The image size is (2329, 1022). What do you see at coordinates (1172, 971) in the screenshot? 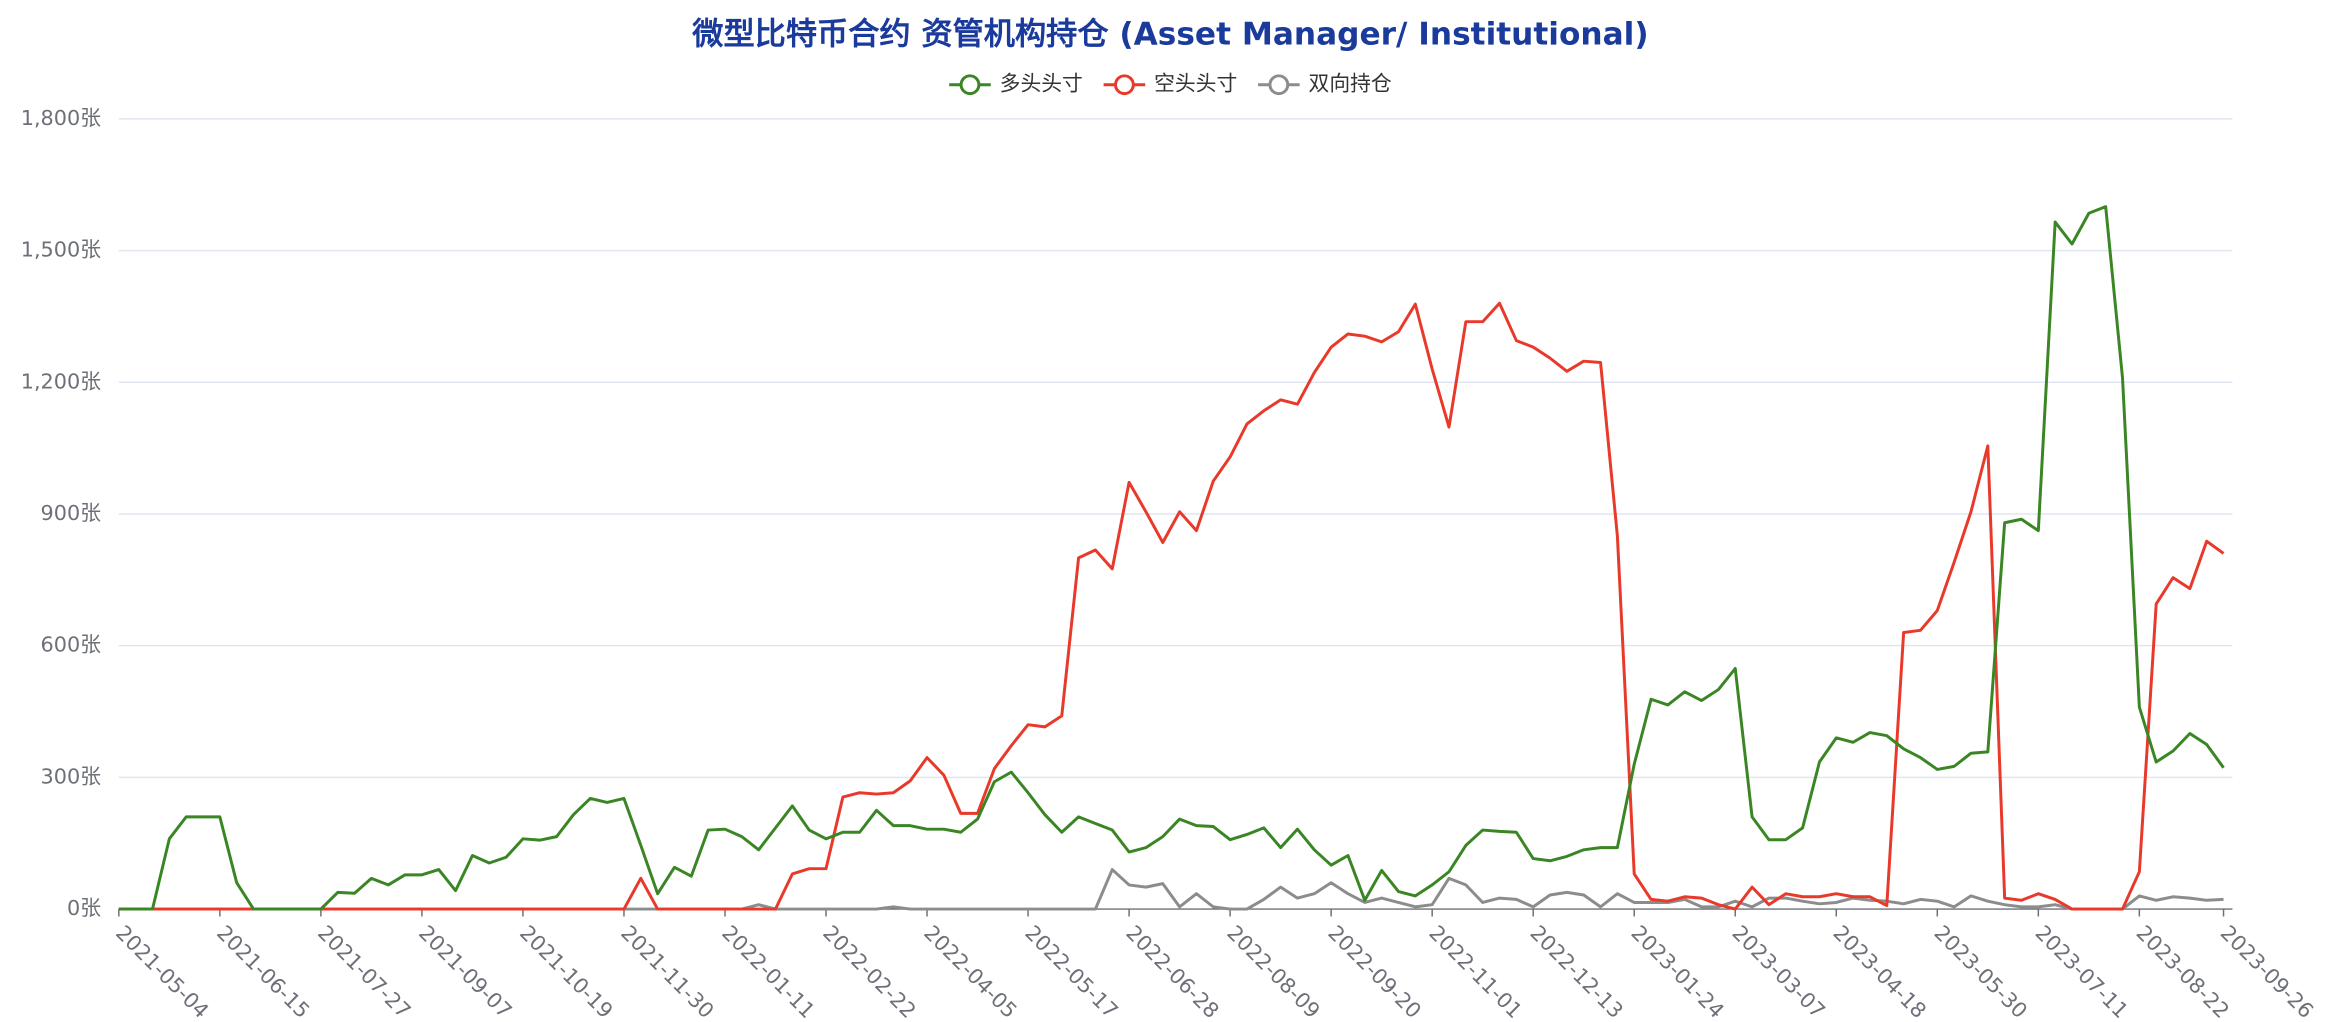
I see `x-tick-label: 2022-06-28` at bounding box center [1172, 971].